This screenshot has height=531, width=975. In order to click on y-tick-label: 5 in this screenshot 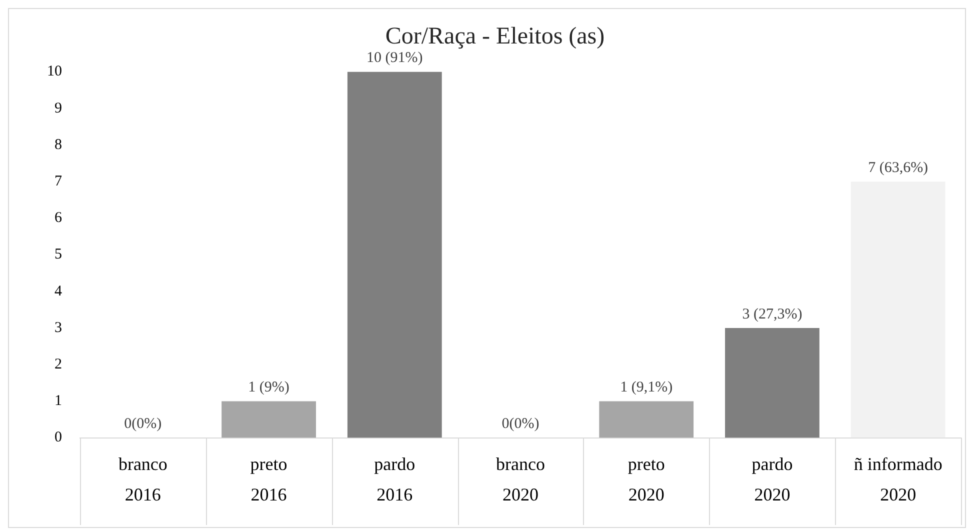, I will do `click(58, 254)`.